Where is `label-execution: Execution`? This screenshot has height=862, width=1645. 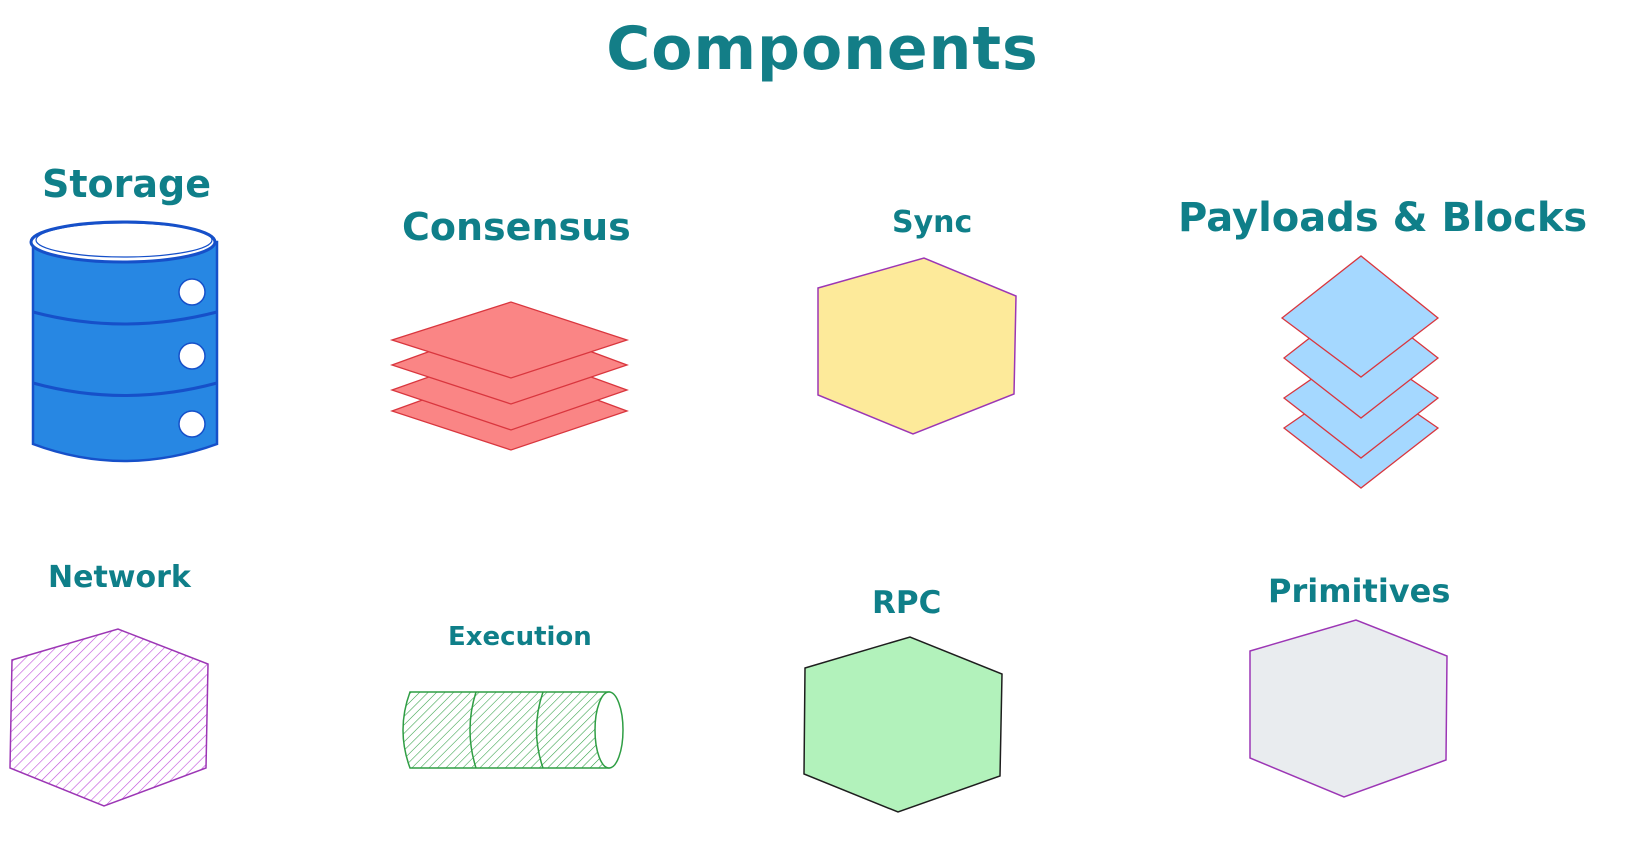
label-execution: Execution is located at coordinates (520, 637).